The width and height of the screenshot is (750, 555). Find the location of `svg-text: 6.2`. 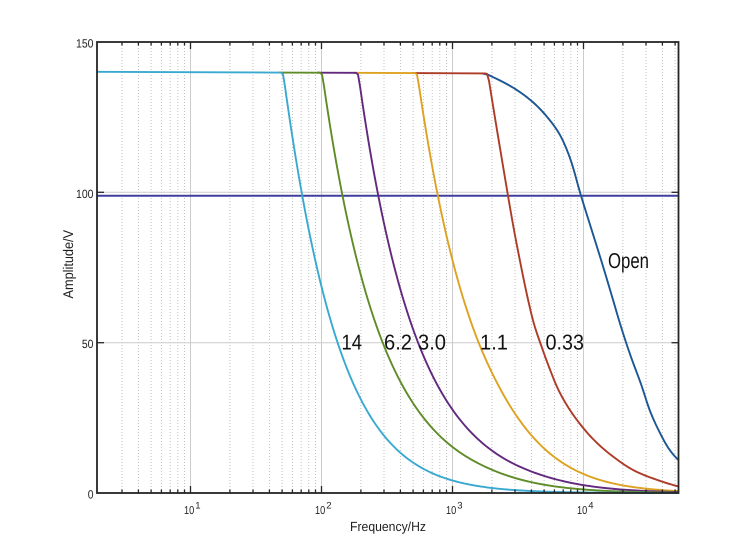

svg-text: 6.2 is located at coordinates (398, 343).